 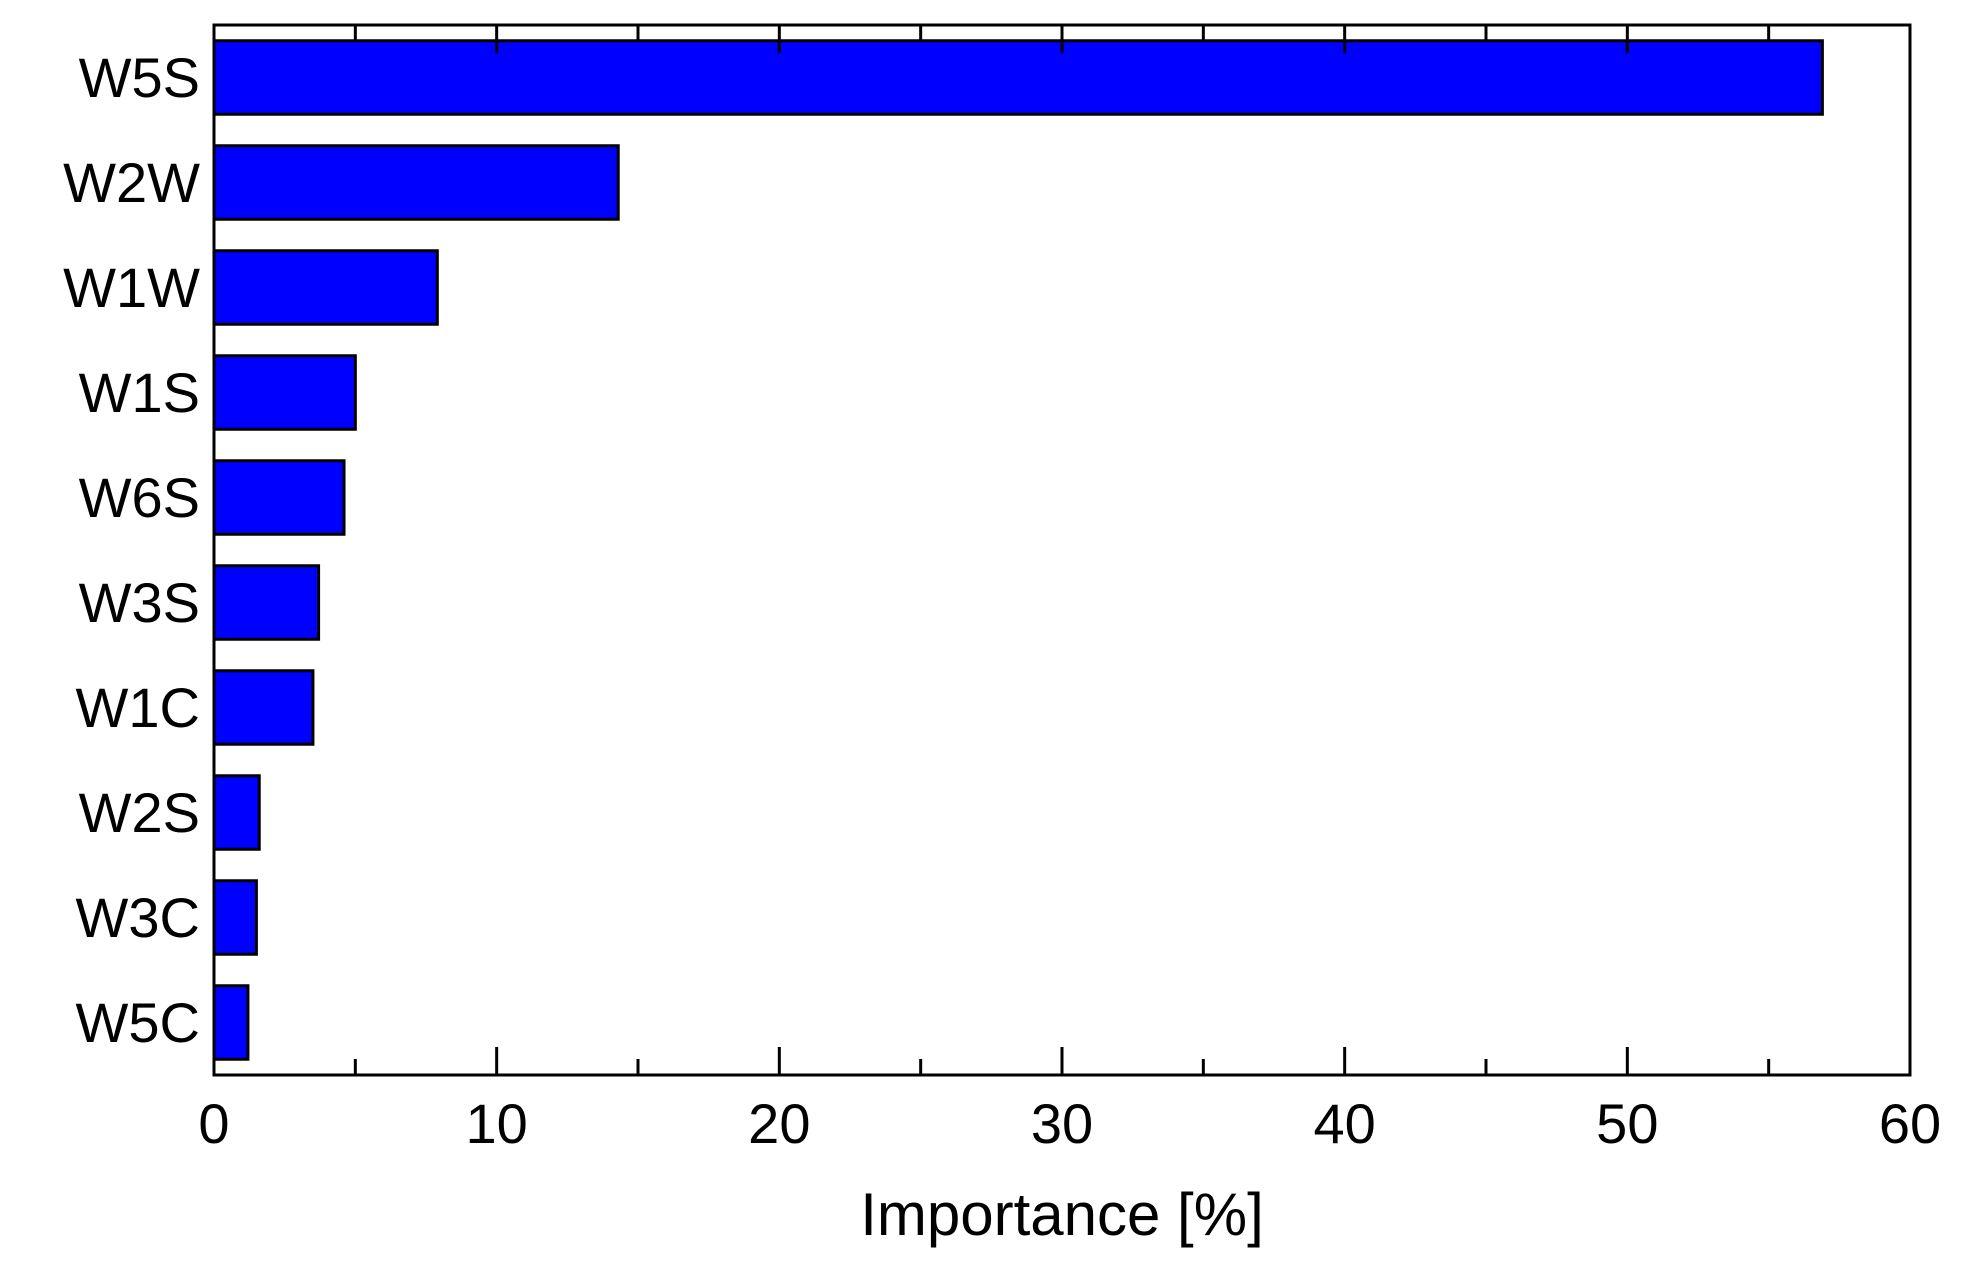 What do you see at coordinates (213, 1123) in the screenshot?
I see `x-tick-label-0: 0` at bounding box center [213, 1123].